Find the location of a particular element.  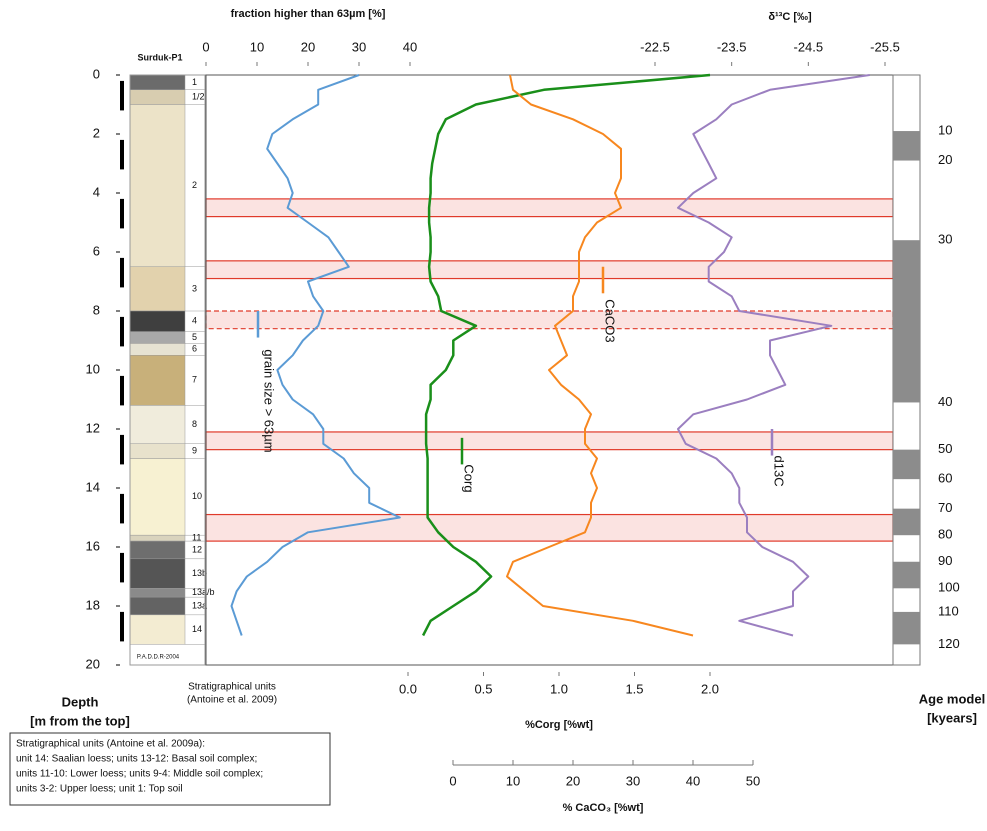

unit-label: 12 is located at coordinates (197, 549).